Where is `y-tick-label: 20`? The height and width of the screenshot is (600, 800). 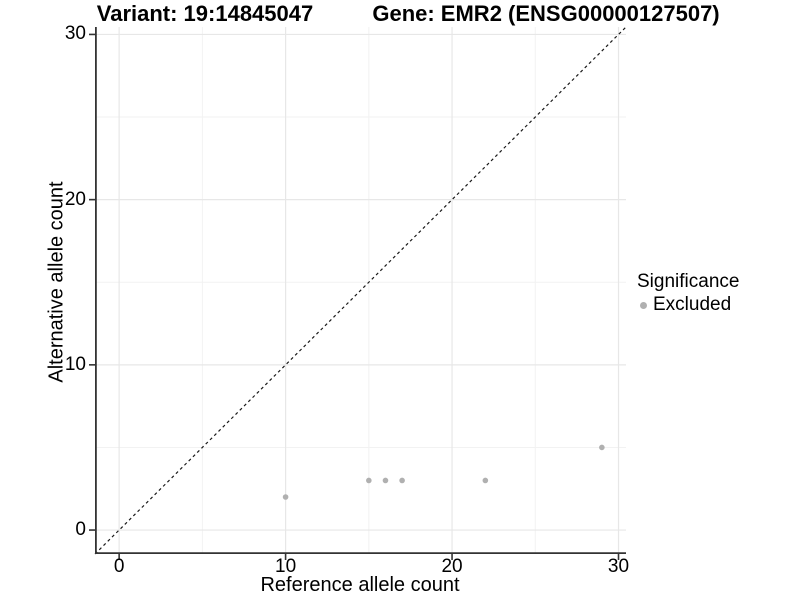
y-tick-label: 20 is located at coordinates (75, 199).